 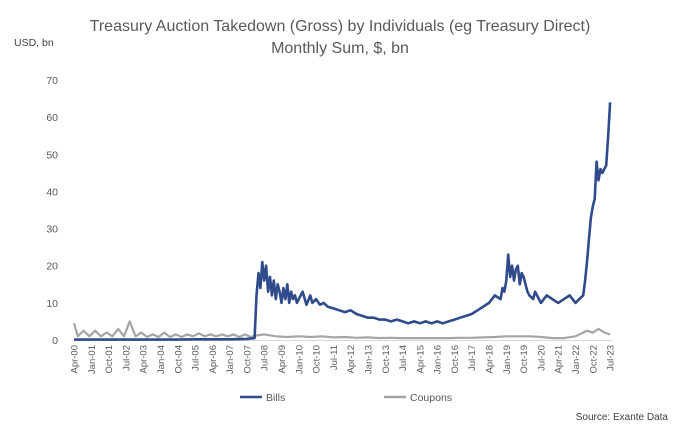 What do you see at coordinates (52, 230) in the screenshot?
I see `y-tick-label: 30` at bounding box center [52, 230].